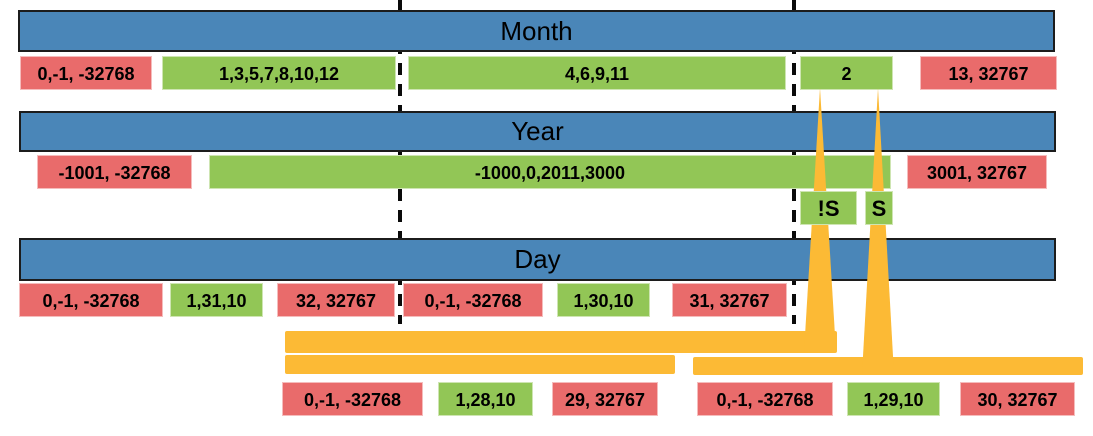 This screenshot has width=1093, height=436. Describe the element at coordinates (988, 73) in the screenshot. I see `month-invalid-high-partition: 13, 32767` at that location.